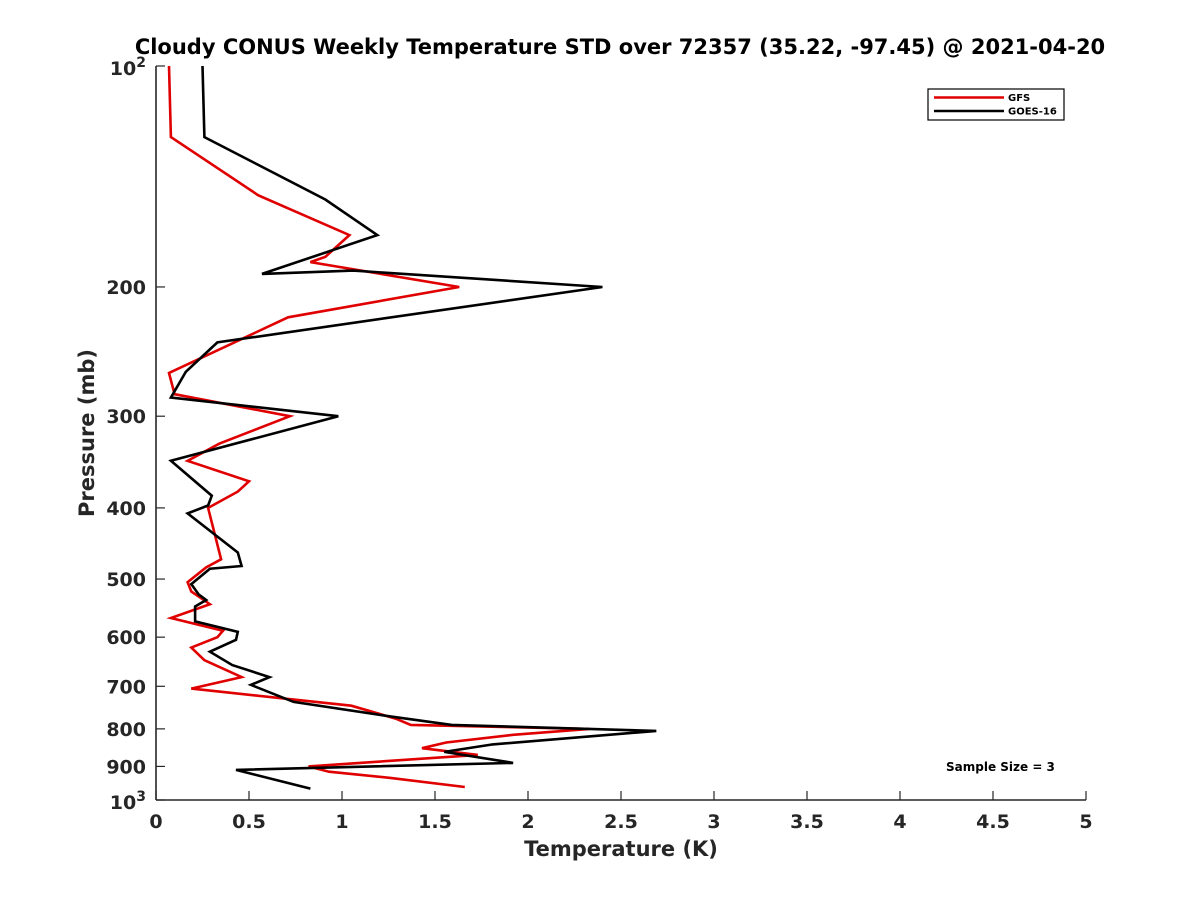 This screenshot has width=1200, height=904. Describe the element at coordinates (126, 509) in the screenshot. I see `y-tick-label: 400` at that location.